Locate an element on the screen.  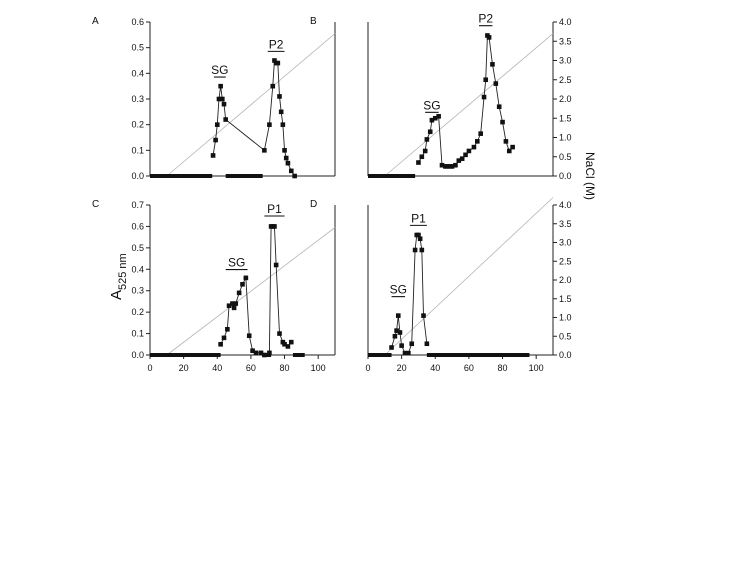
panel-c-xtick-label: 80 is located at coordinates (285, 368).